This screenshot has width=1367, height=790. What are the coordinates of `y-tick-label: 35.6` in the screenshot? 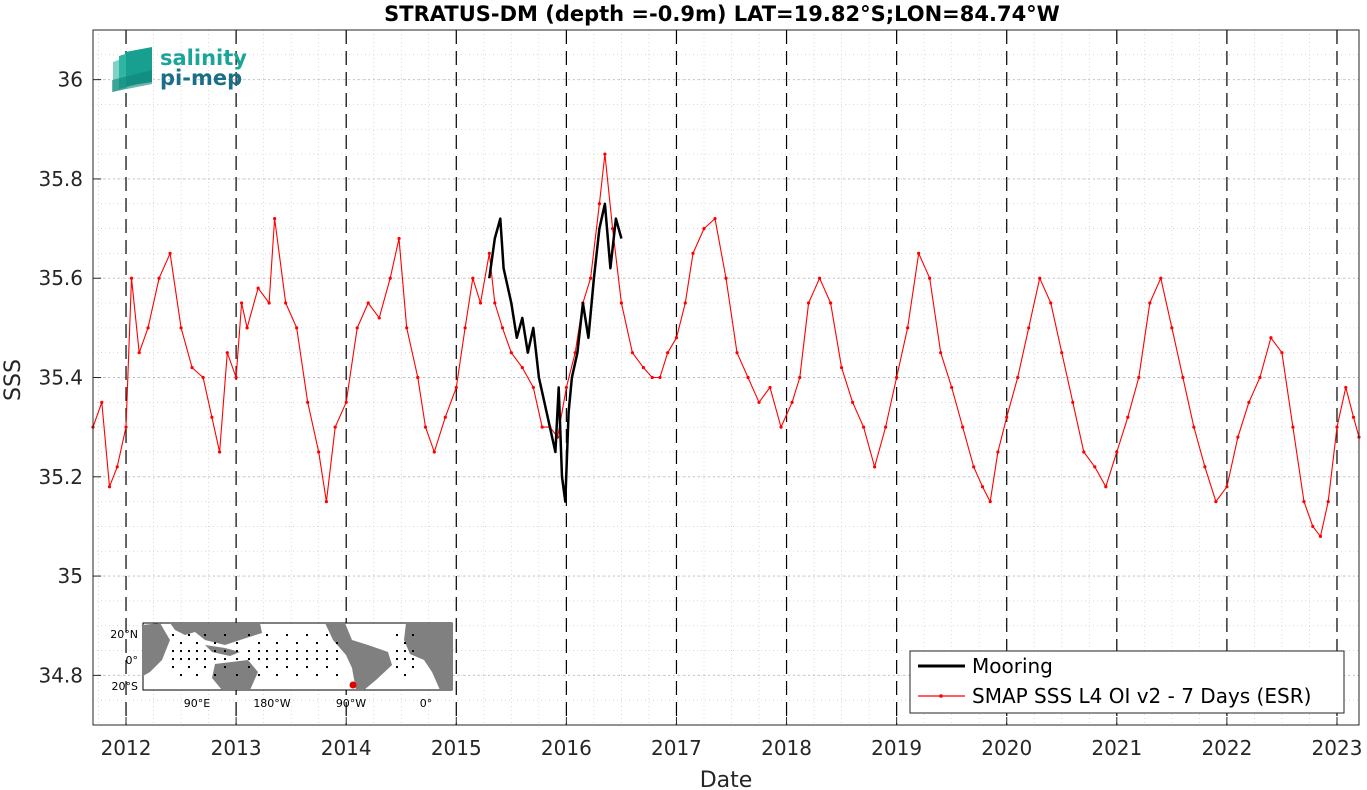 It's located at (60, 278).